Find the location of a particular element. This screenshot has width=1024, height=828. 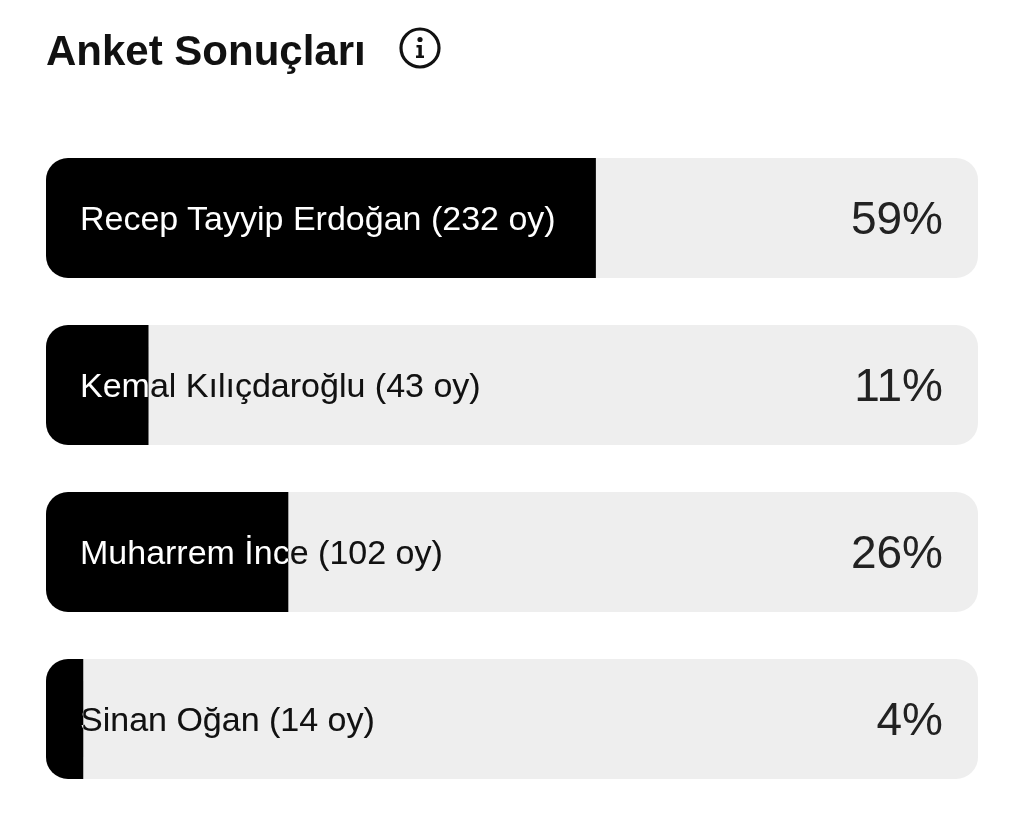

data-label: 26% is located at coordinates (896, 552).